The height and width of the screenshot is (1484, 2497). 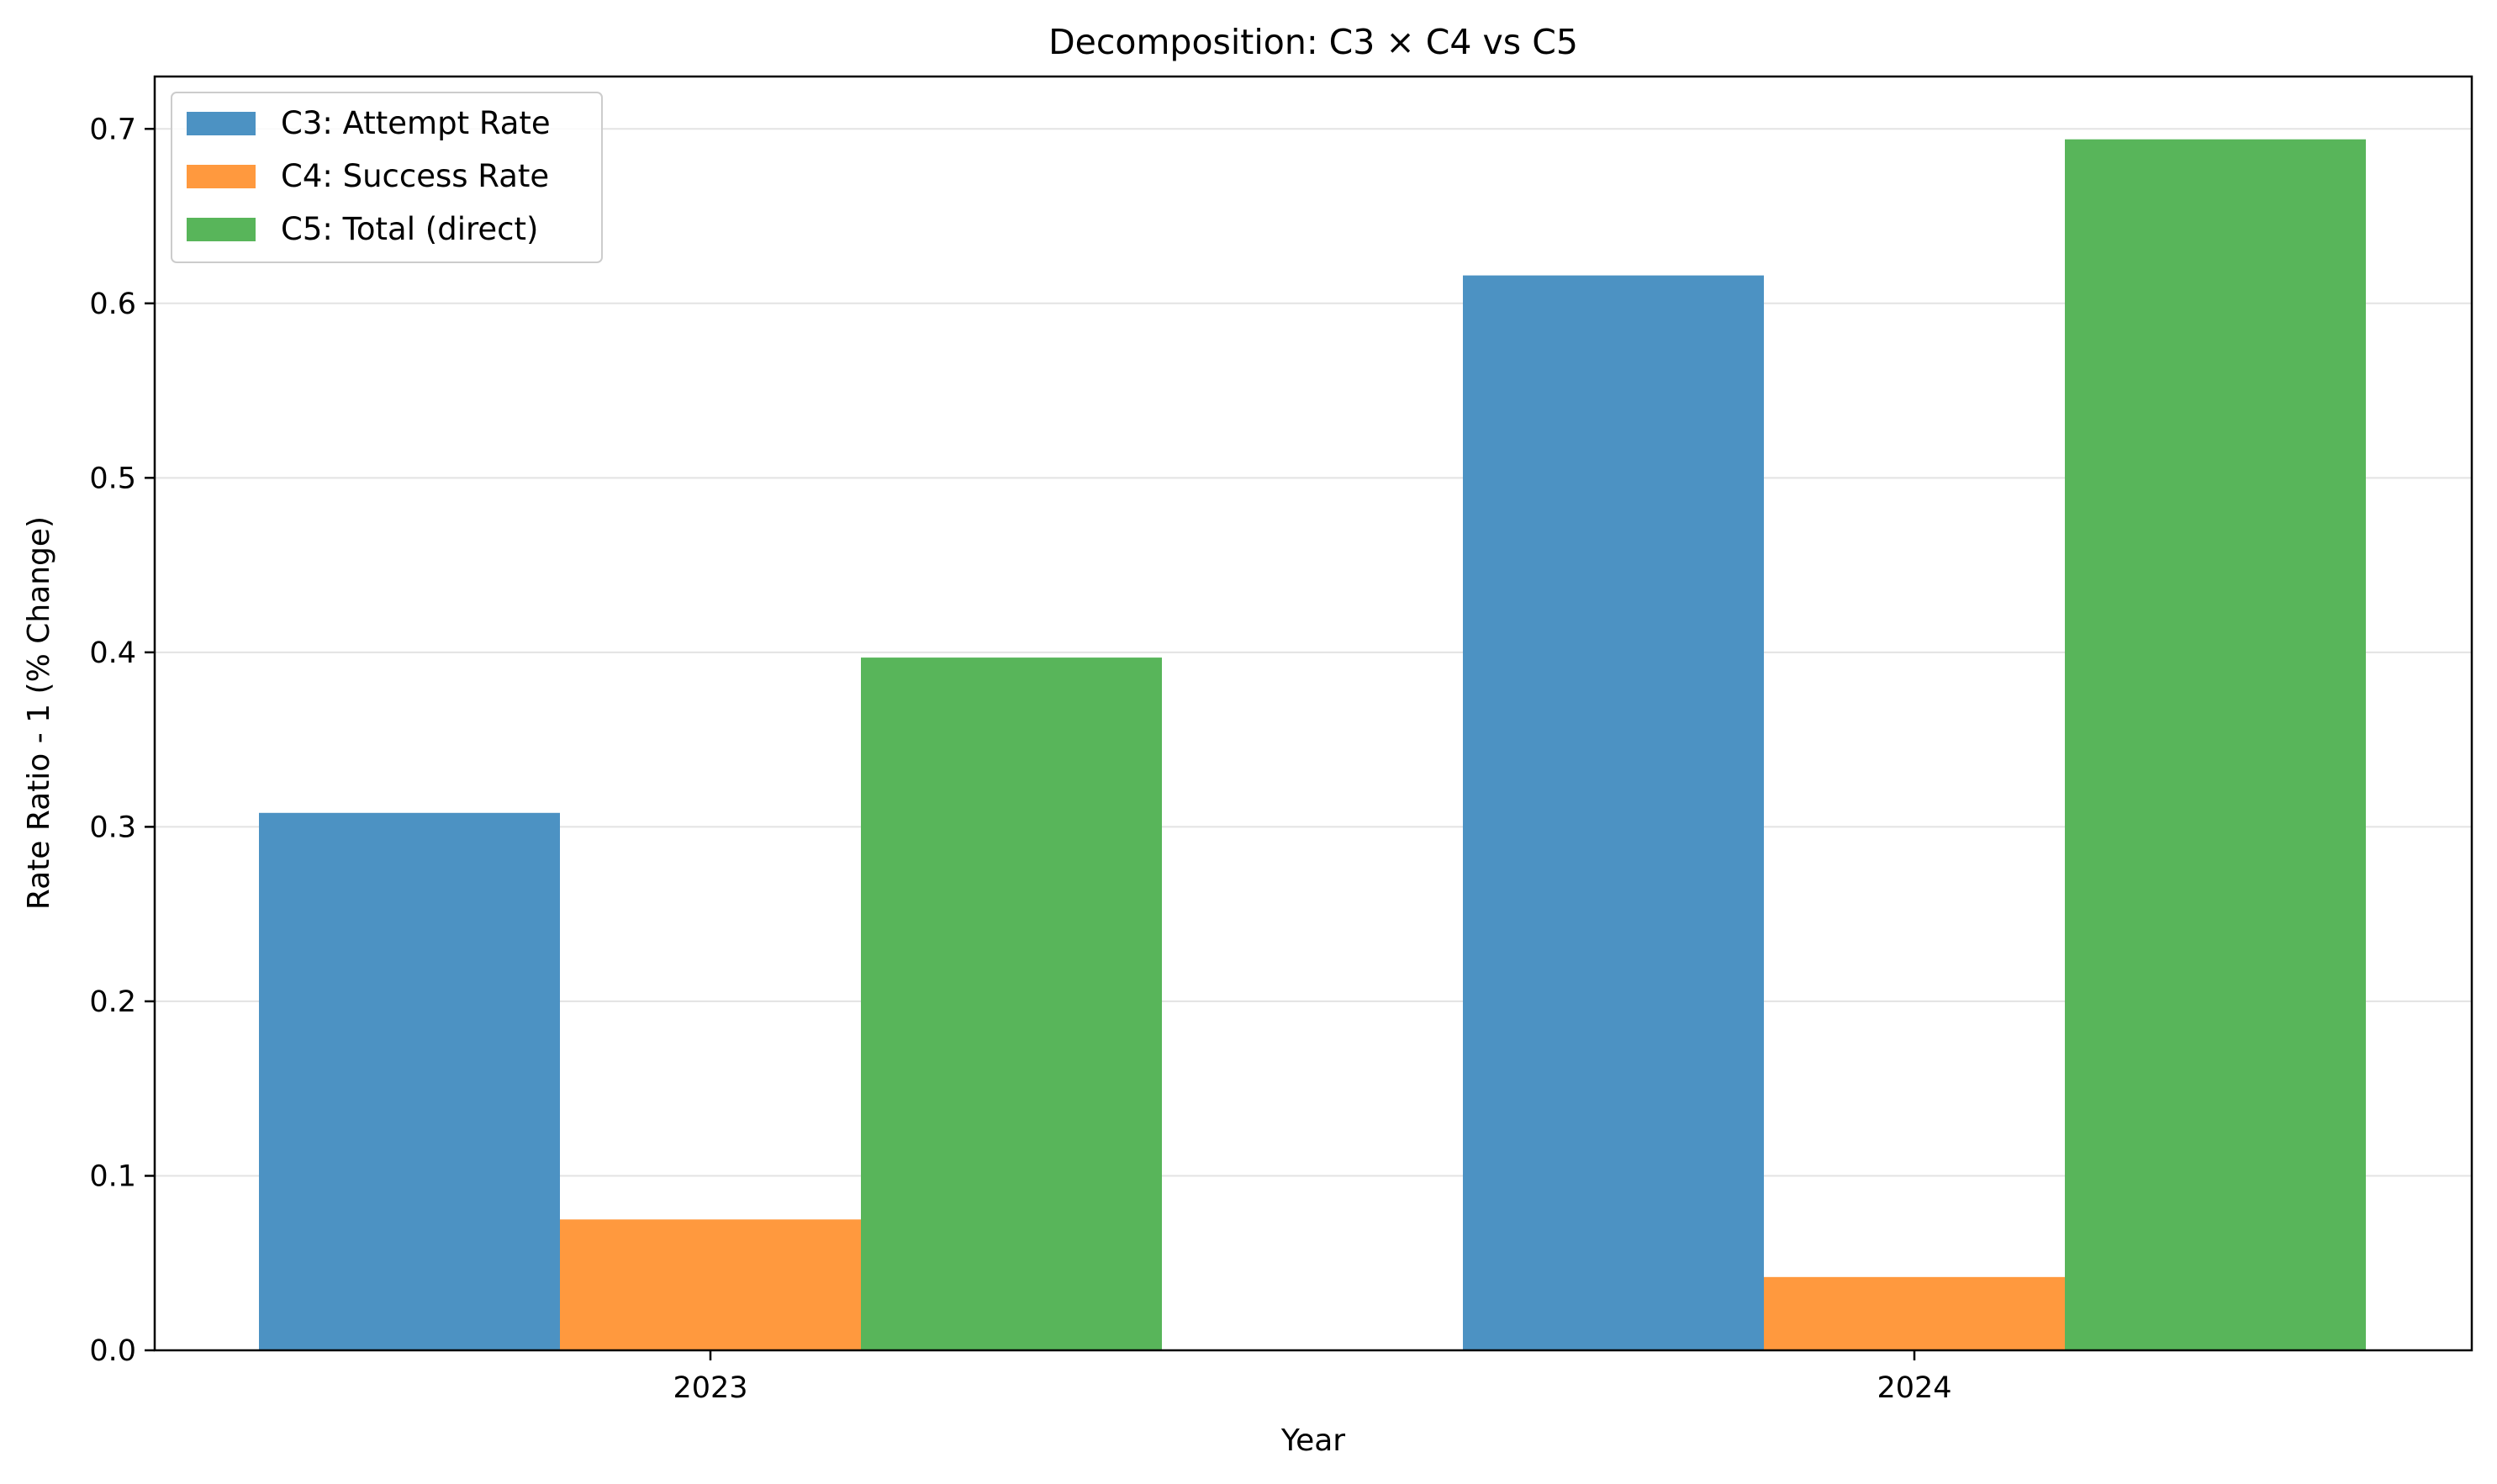 I want to click on legend-box, so click(x=387, y=177).